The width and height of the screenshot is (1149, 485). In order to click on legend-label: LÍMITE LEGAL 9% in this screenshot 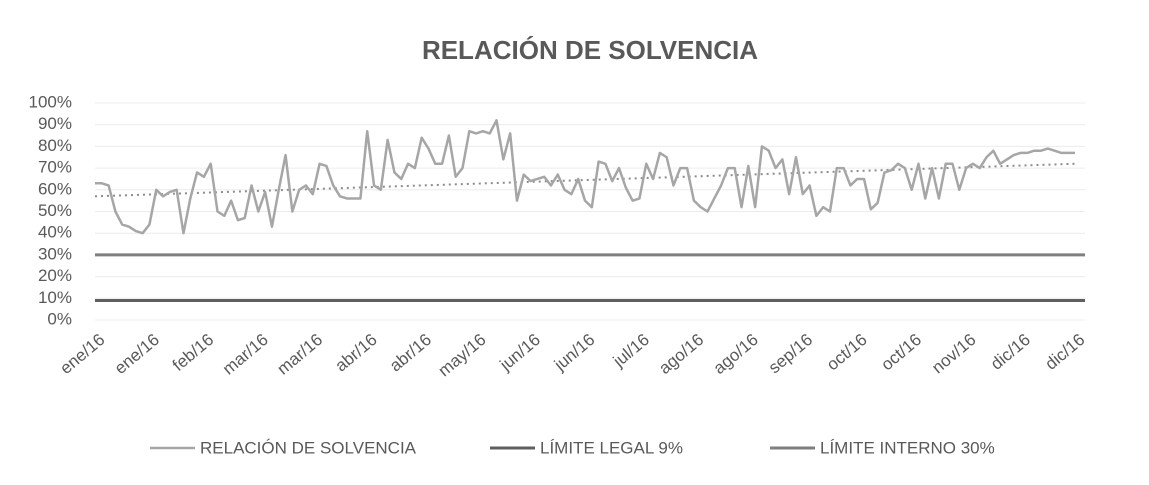, I will do `click(611, 447)`.